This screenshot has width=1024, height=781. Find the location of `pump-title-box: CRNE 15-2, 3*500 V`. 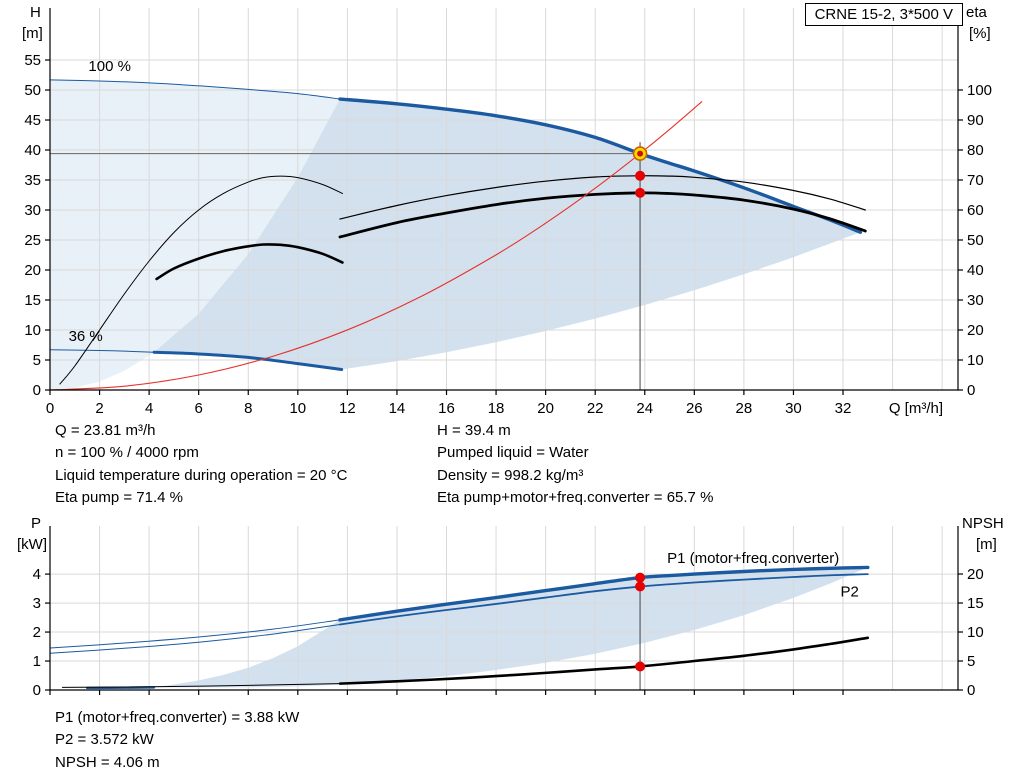

pump-title-box: CRNE 15-2, 3*500 V is located at coordinates (883, 14).